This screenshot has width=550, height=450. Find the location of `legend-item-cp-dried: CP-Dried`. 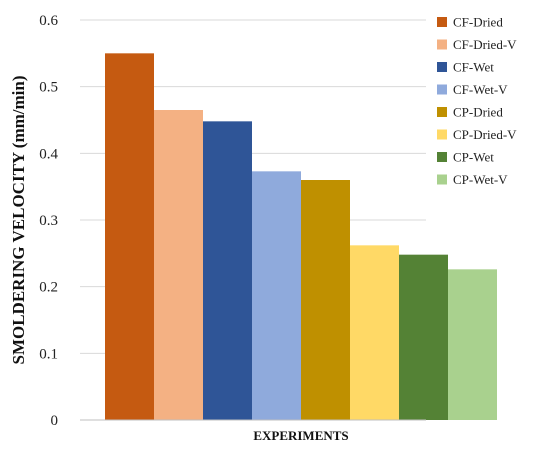

legend-item-cp-dried: CP-Dried is located at coordinates (470, 112).